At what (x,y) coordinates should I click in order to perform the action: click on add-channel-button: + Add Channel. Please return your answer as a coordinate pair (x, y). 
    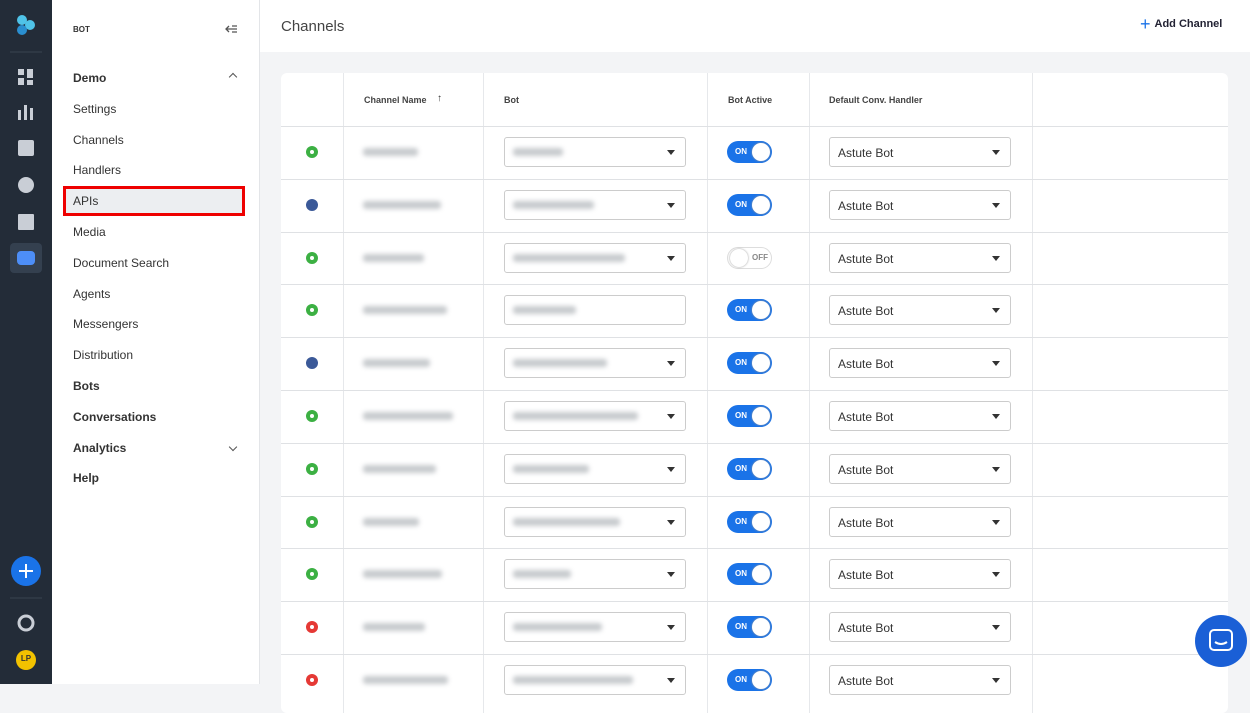
    Looking at the image, I should click on (1181, 24).